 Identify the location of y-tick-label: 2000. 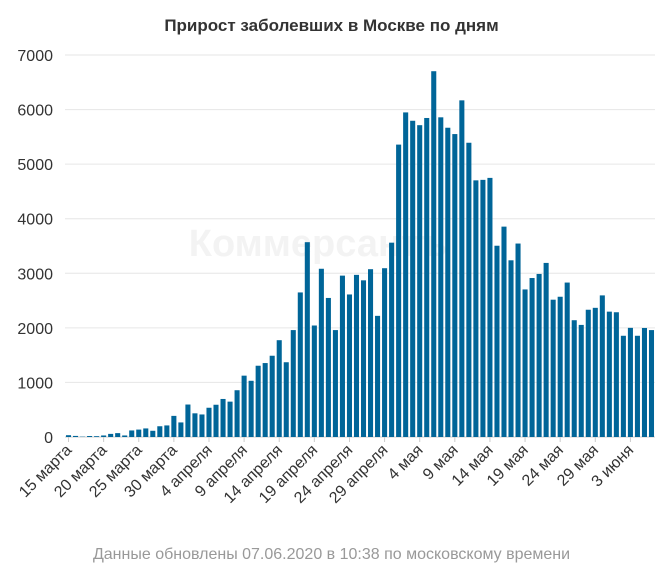
(35, 329).